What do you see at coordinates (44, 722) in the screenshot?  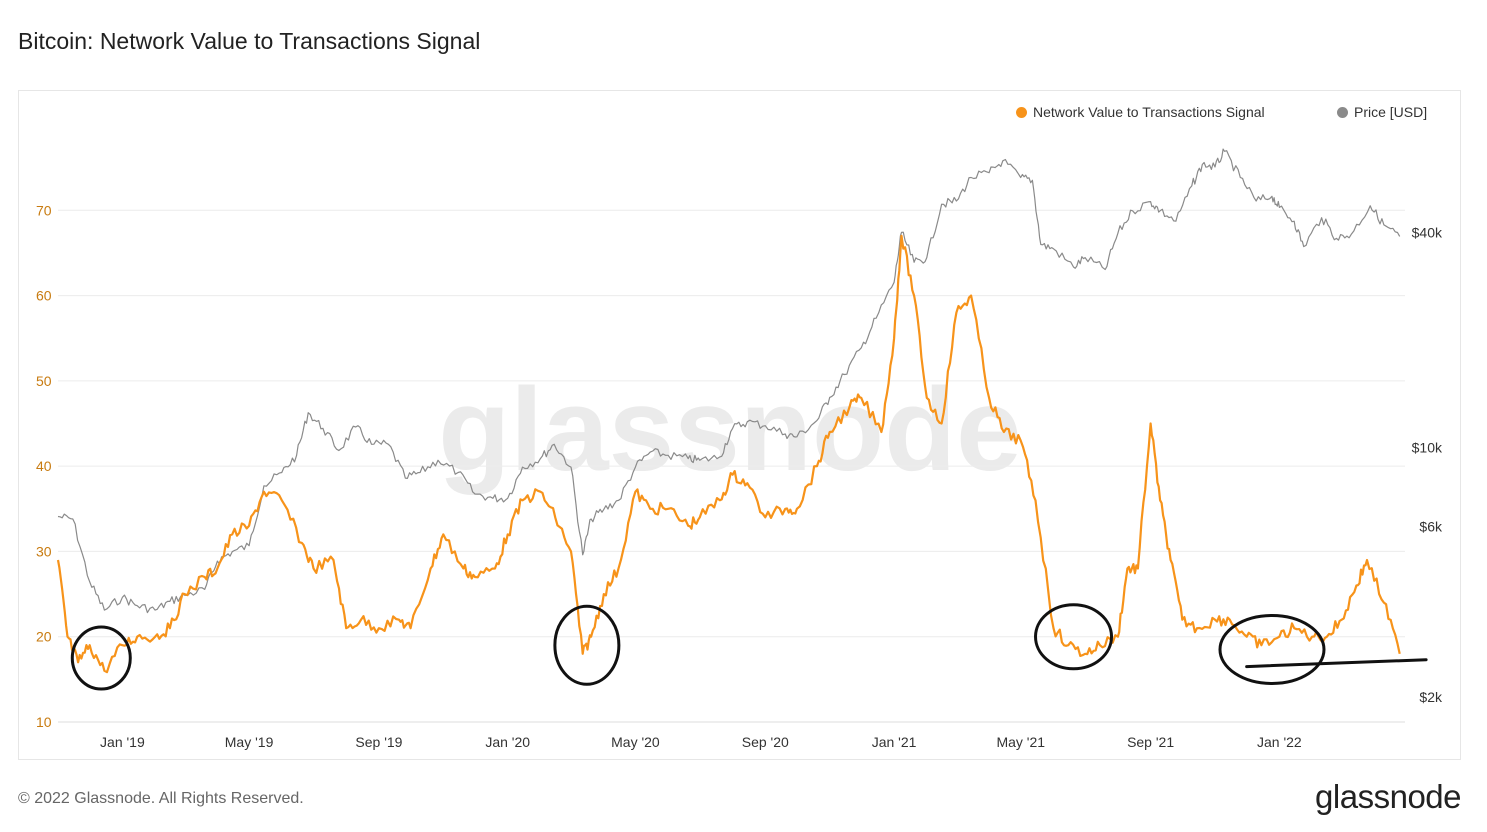 I see `y-left-tick-label: 10` at bounding box center [44, 722].